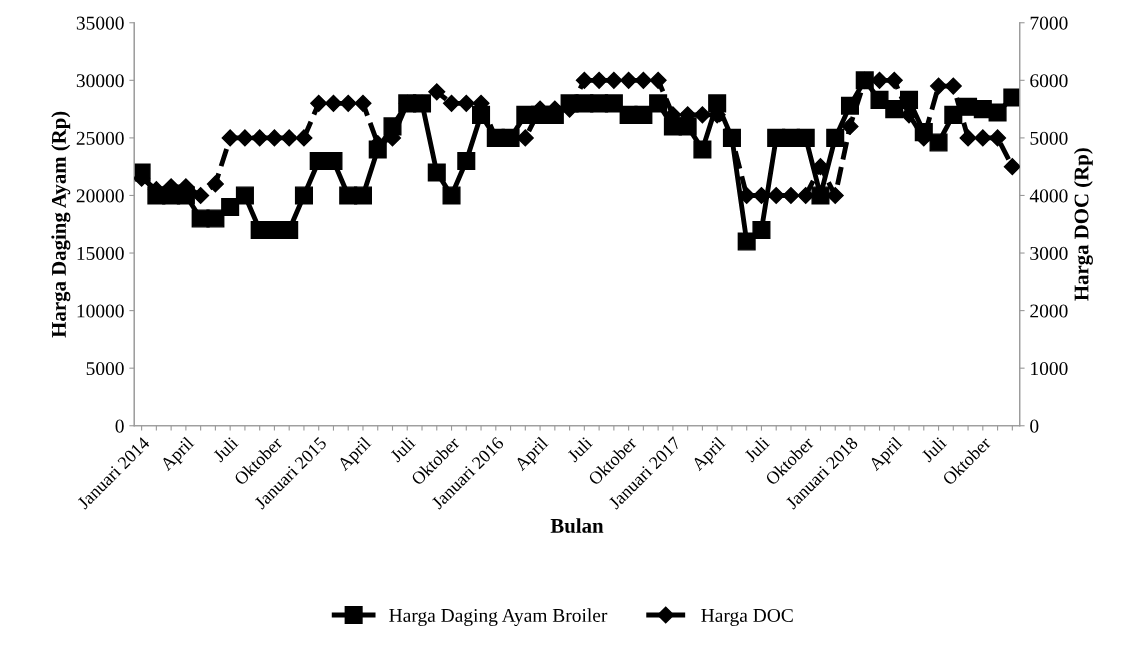 This screenshot has width=1128, height=650. What do you see at coordinates (105, 368) in the screenshot?
I see `y-tick-label: 5000` at bounding box center [105, 368].